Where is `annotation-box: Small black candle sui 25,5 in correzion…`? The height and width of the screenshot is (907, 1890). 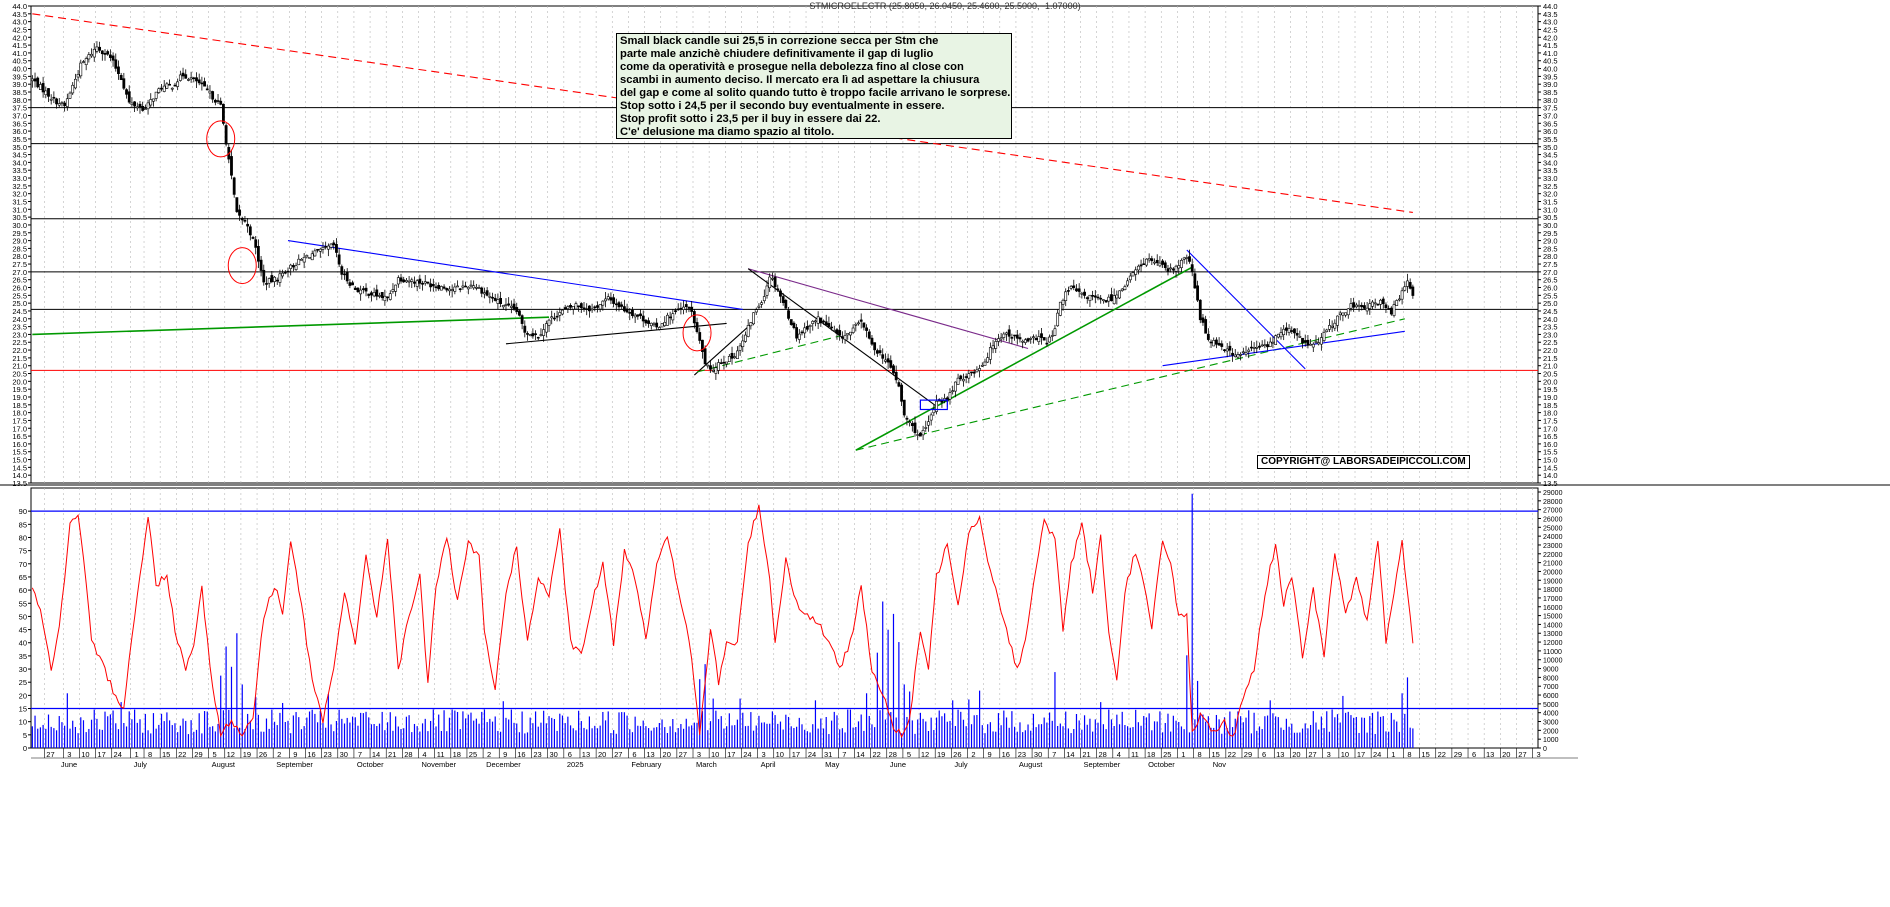 annotation-box: Small black candle sui 25,5 in correzion… is located at coordinates (814, 86).